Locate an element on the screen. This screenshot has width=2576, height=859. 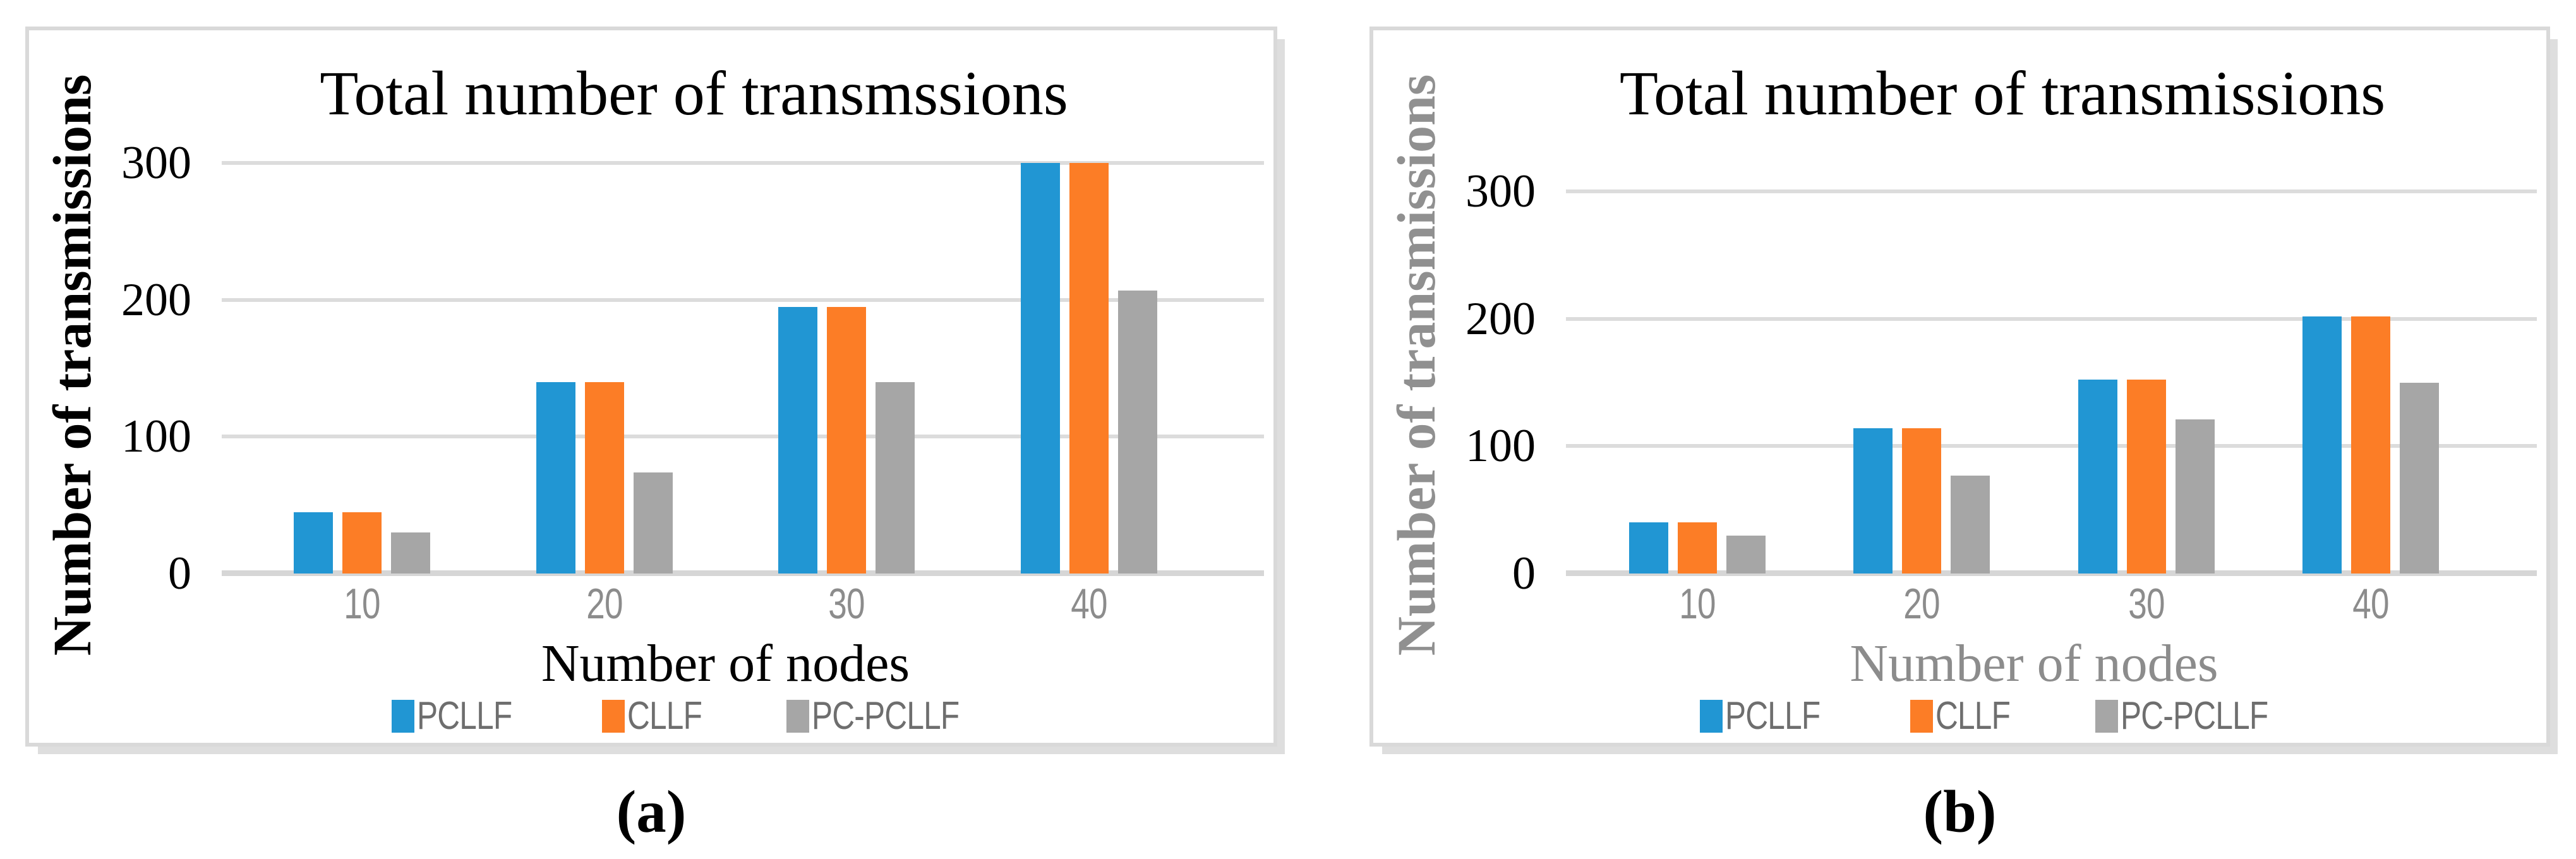
chart-b-y-axis-title: Number of transmissions is located at coordinates (1416, 365).